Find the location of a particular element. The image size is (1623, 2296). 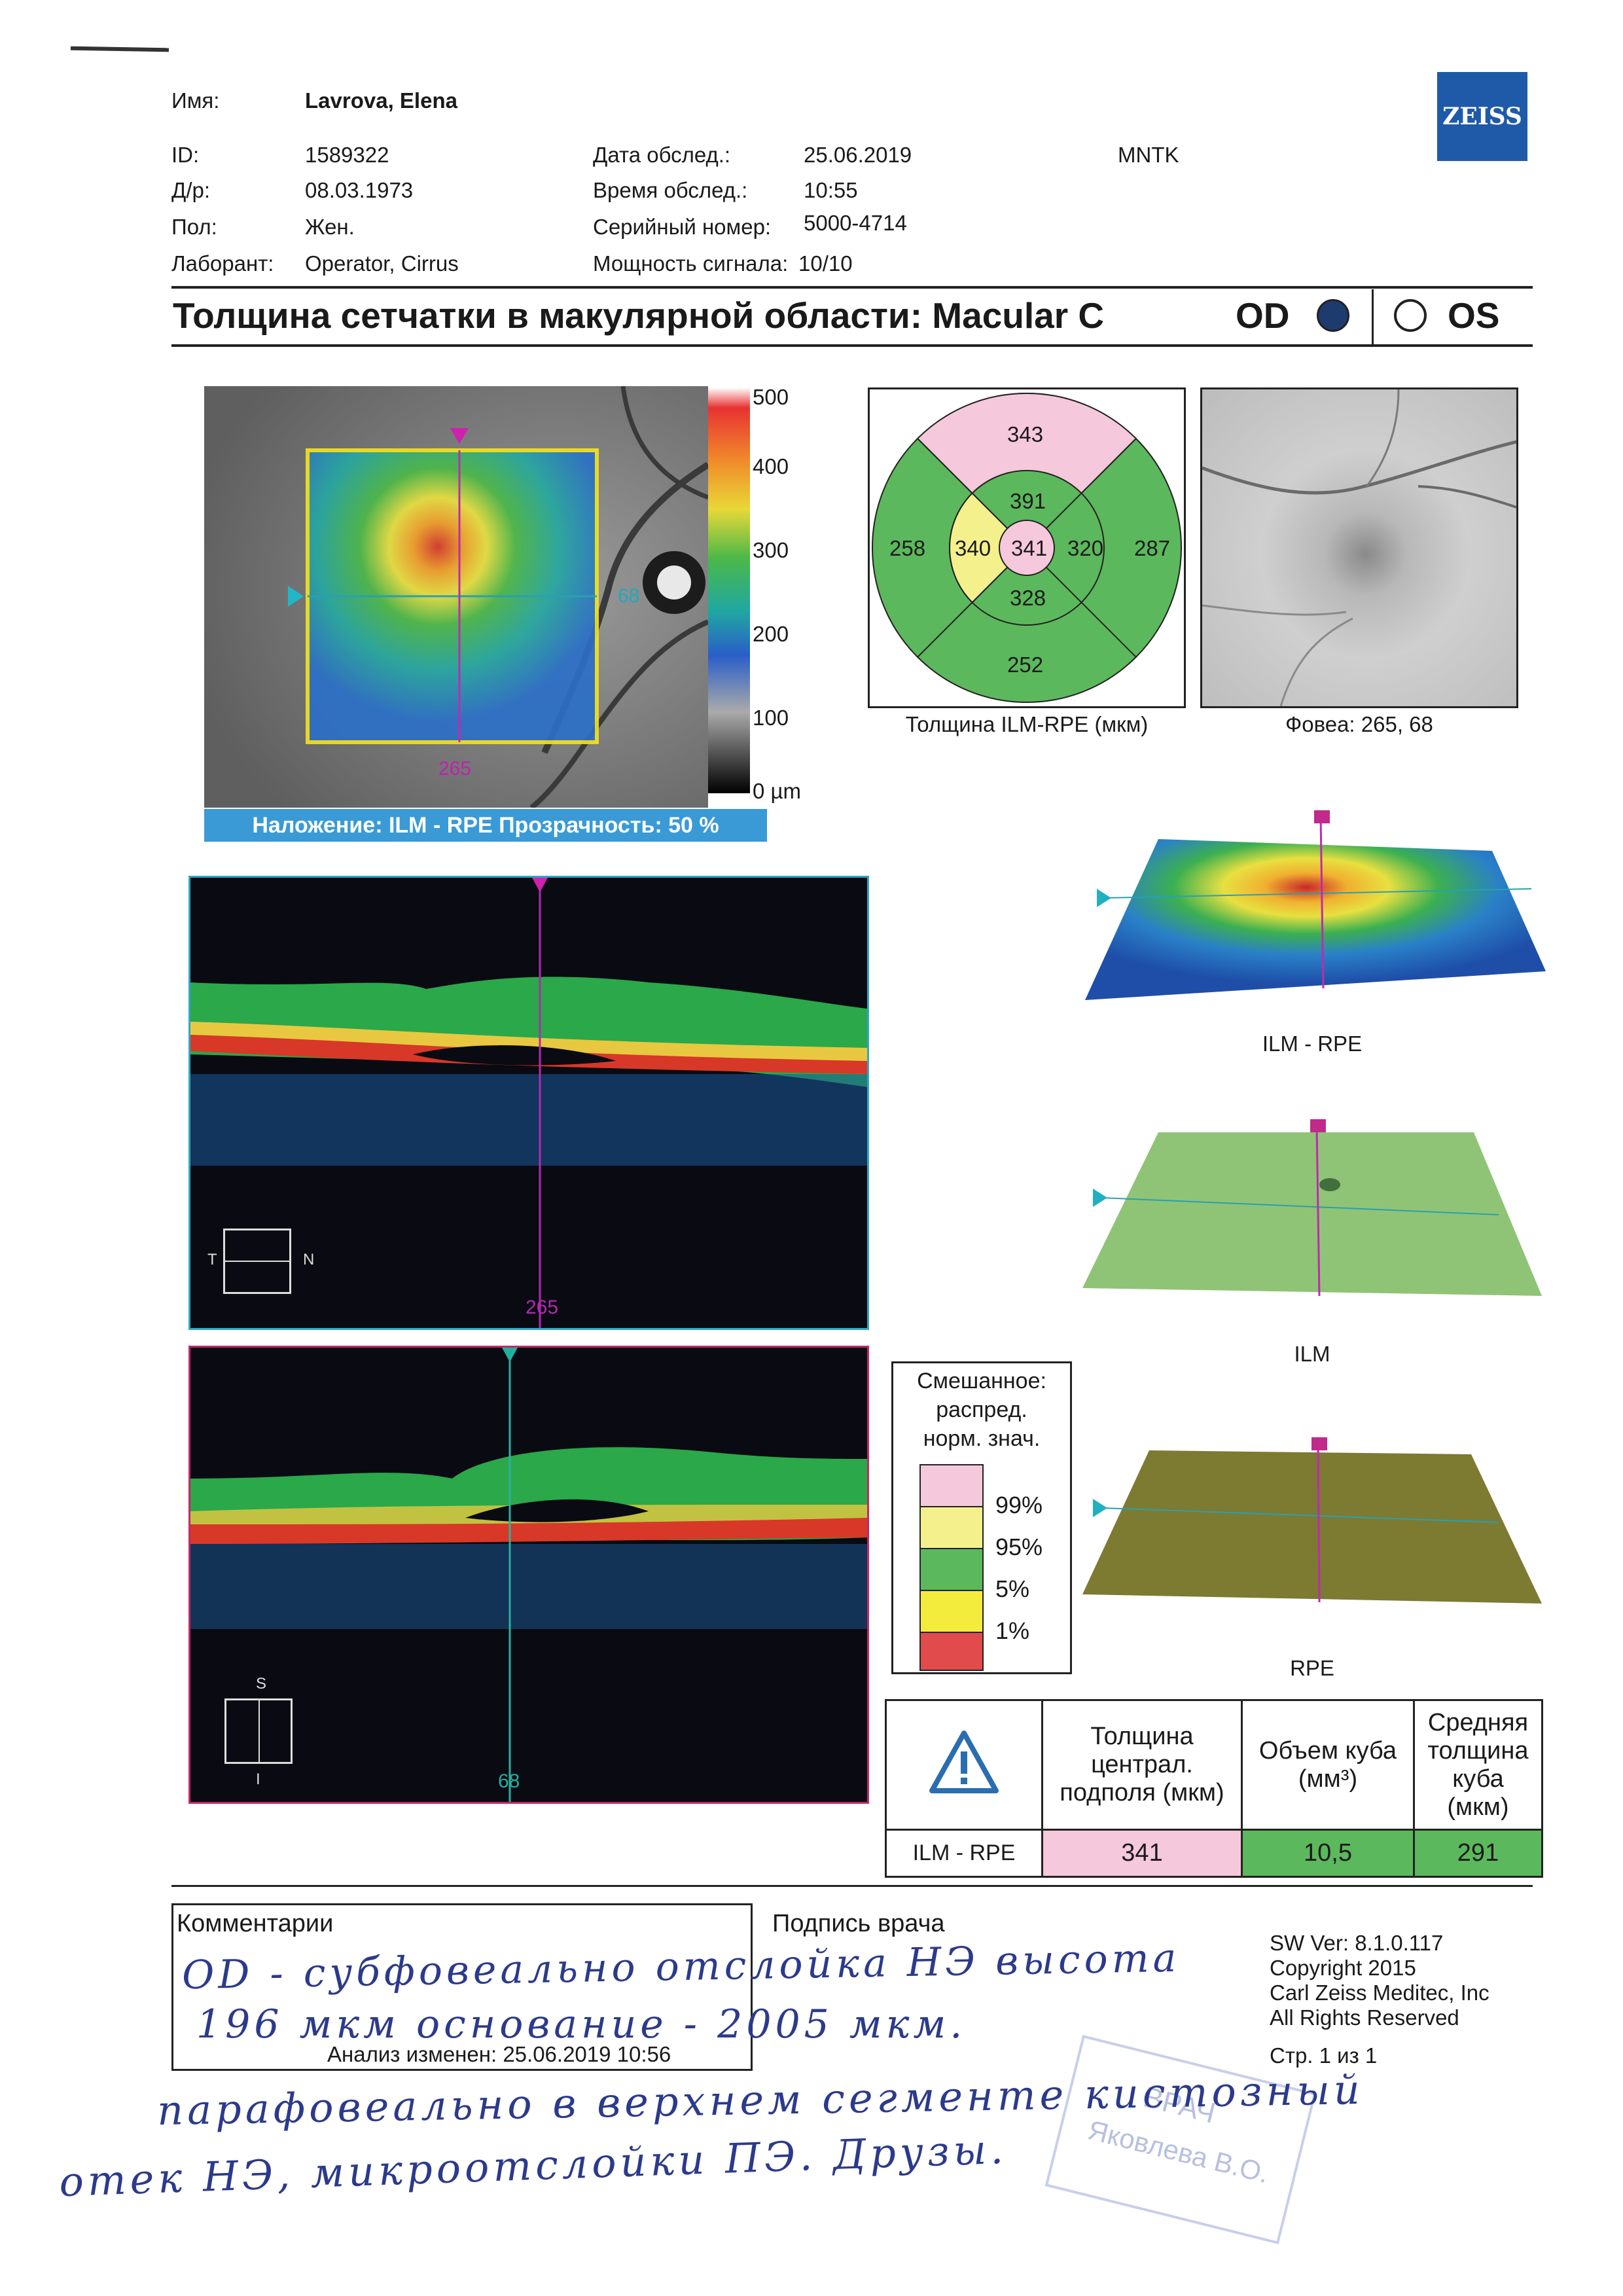

surface-rpe-label: RPE is located at coordinates (1312, 1668).